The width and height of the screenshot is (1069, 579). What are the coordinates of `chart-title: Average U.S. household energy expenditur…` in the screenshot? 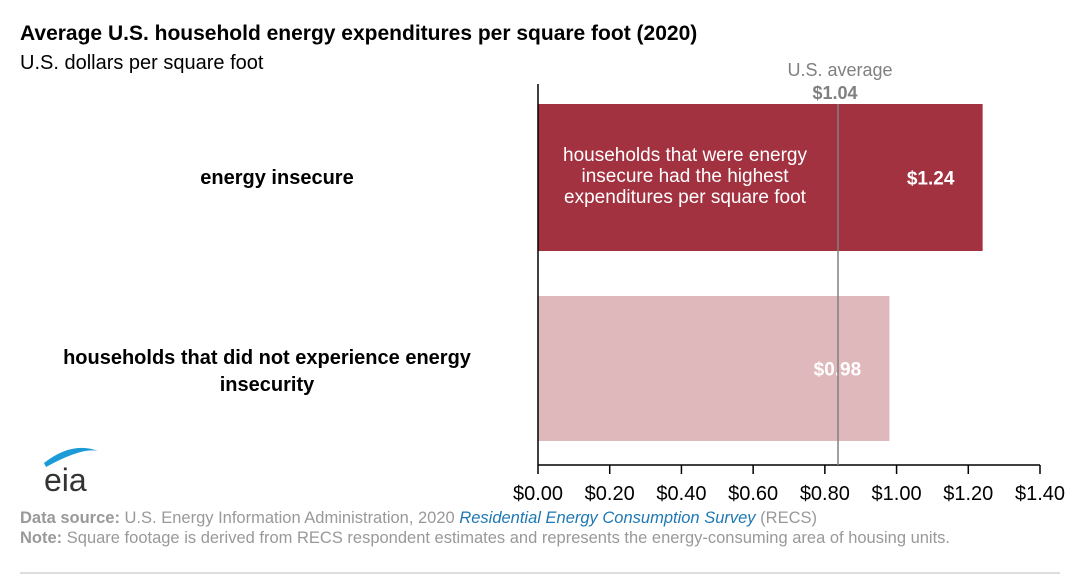 It's located at (359, 33).